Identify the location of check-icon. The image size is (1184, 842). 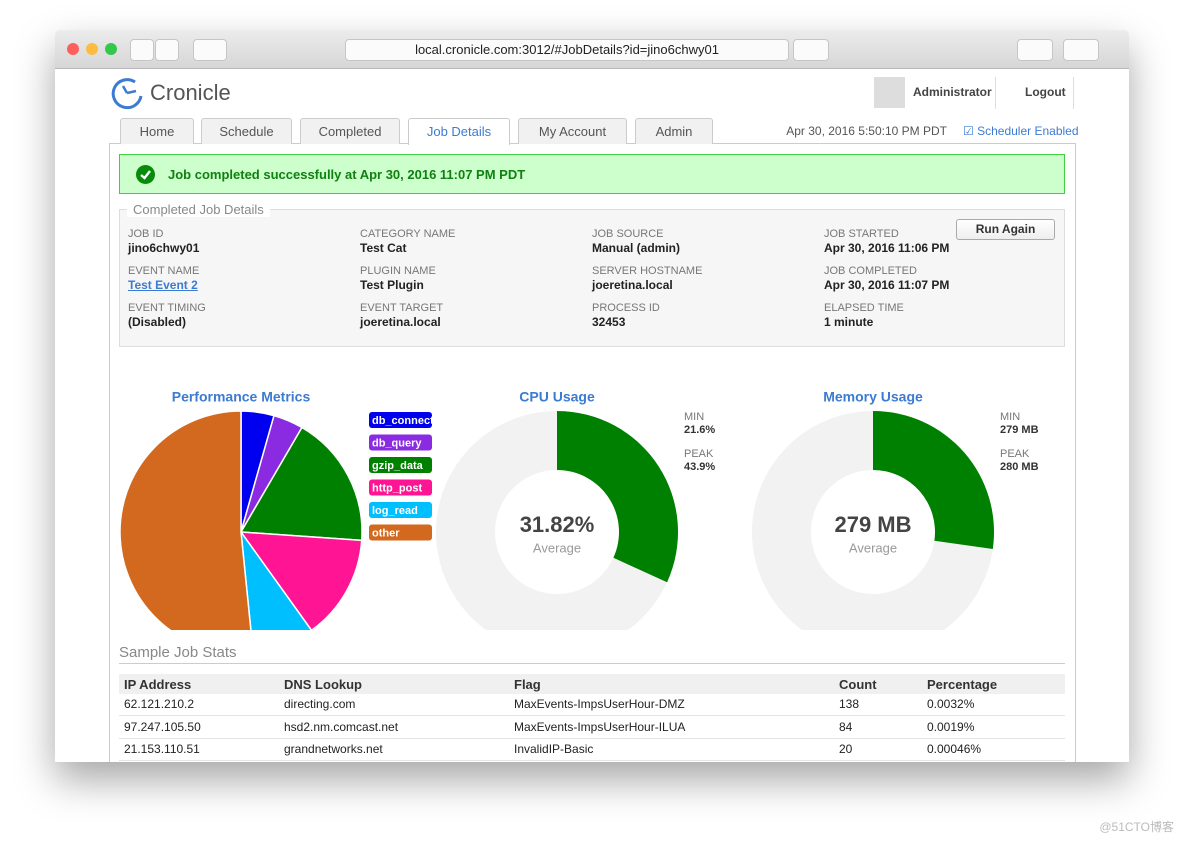
(145, 174).